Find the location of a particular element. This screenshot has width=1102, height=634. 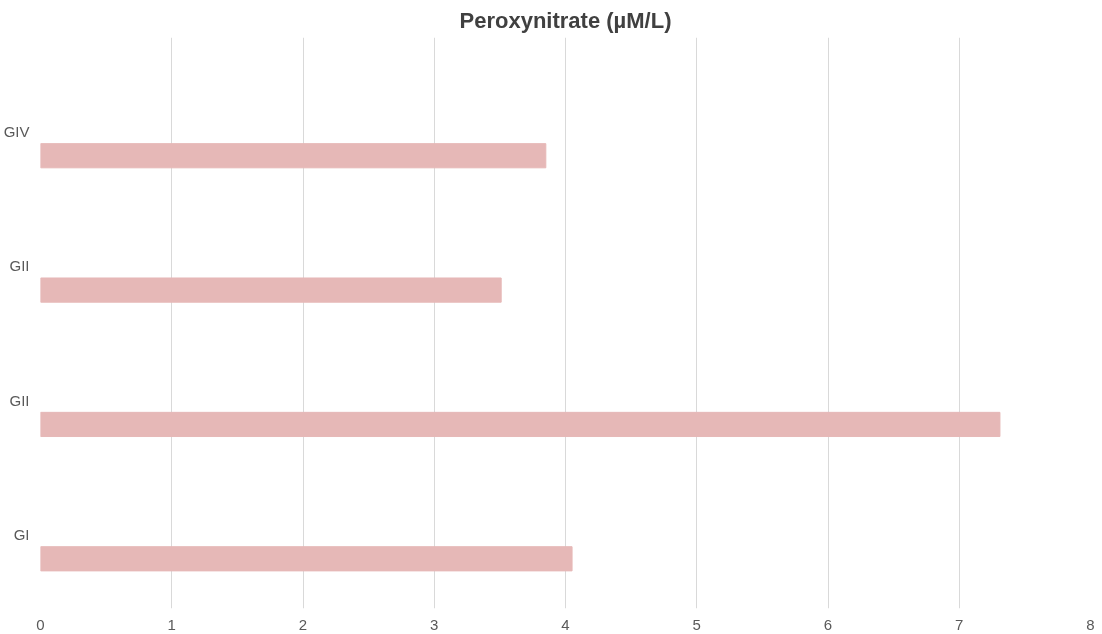

x-tick-label: 4 is located at coordinates (565, 624).